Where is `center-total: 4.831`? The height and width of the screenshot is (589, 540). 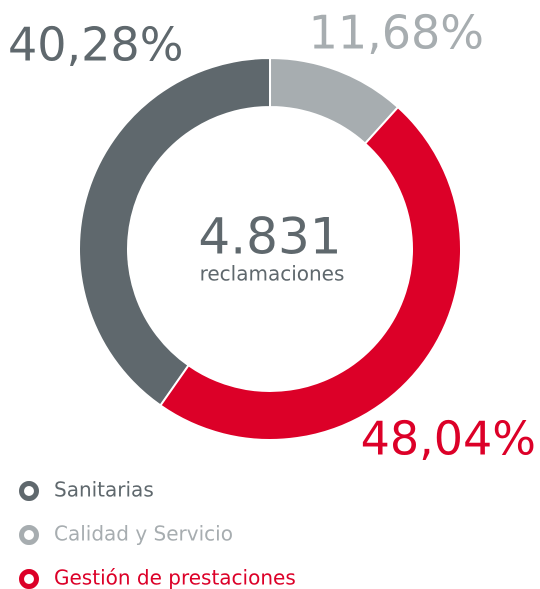
center-total: 4.831 is located at coordinates (269, 237).